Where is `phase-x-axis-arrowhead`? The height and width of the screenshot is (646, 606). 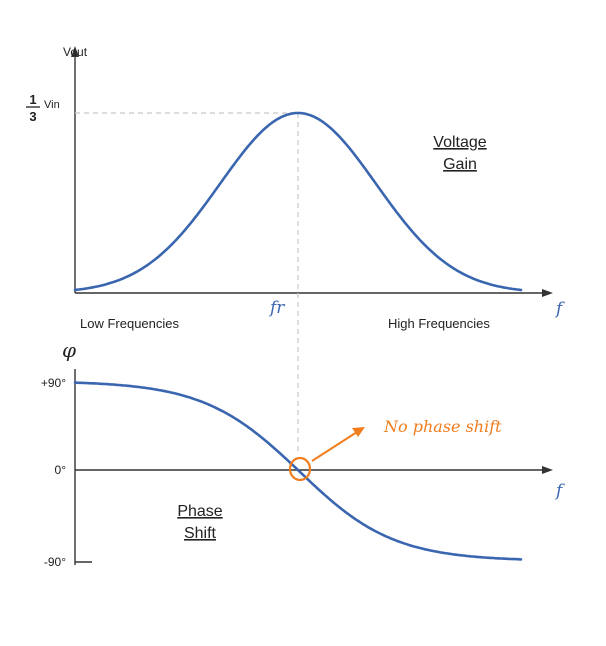
phase-x-axis-arrowhead is located at coordinates (547, 470).